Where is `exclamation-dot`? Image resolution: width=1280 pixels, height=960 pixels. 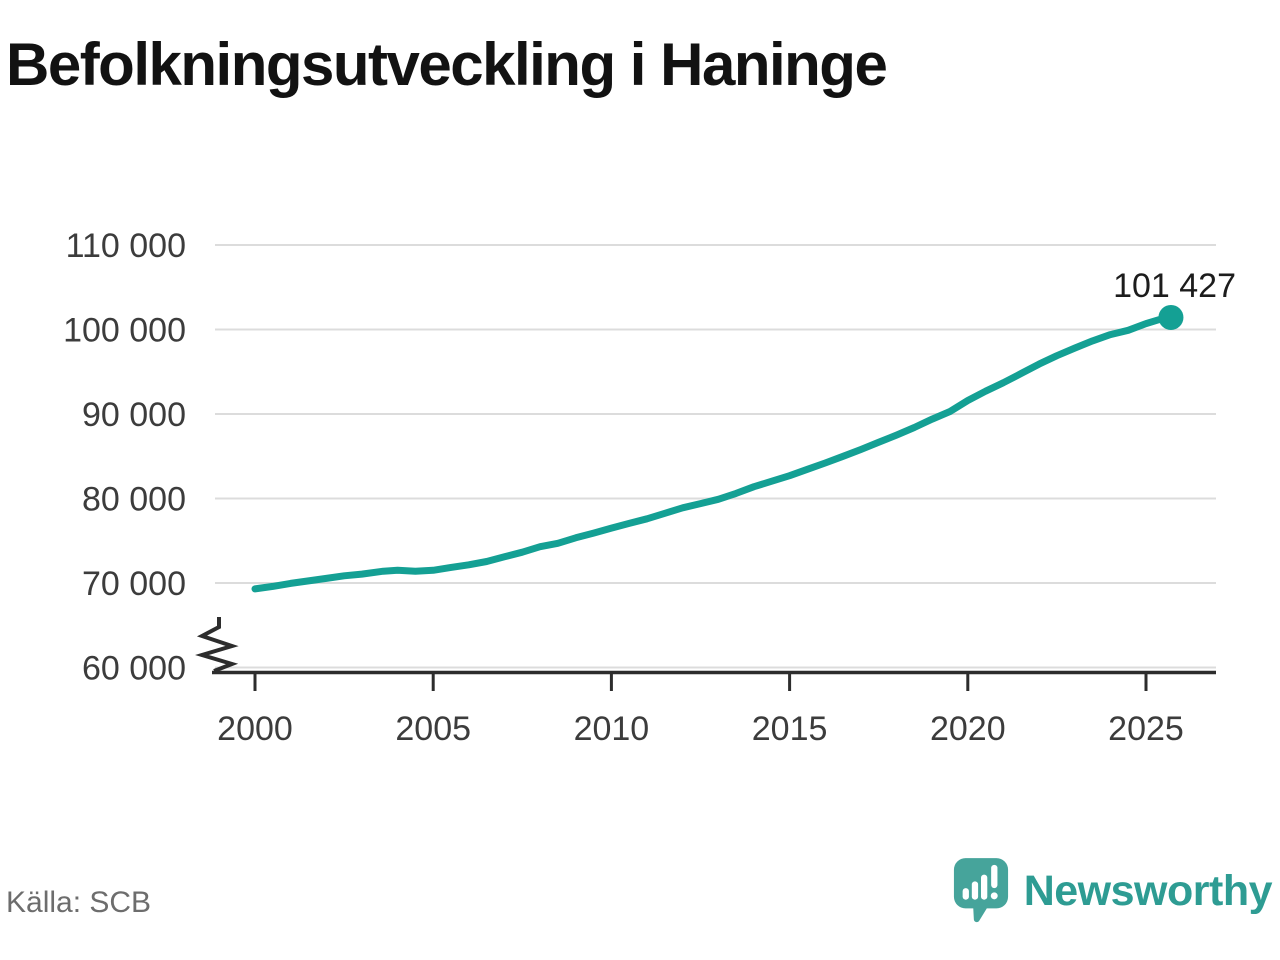 exclamation-dot is located at coordinates (994, 896).